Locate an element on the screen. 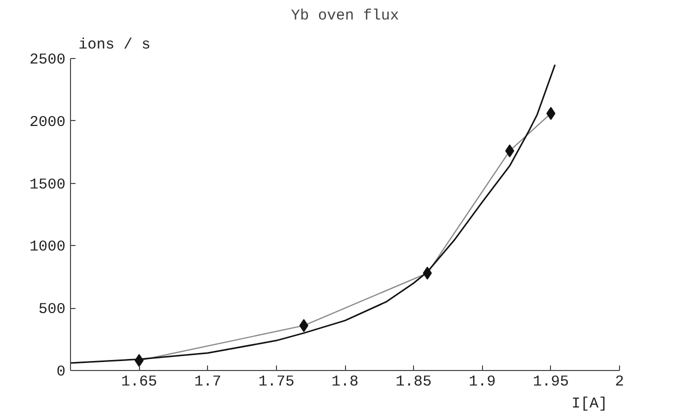 Image resolution: width=691 pixels, height=417 pixels. y-tick-label: 1500 is located at coordinates (47, 185).